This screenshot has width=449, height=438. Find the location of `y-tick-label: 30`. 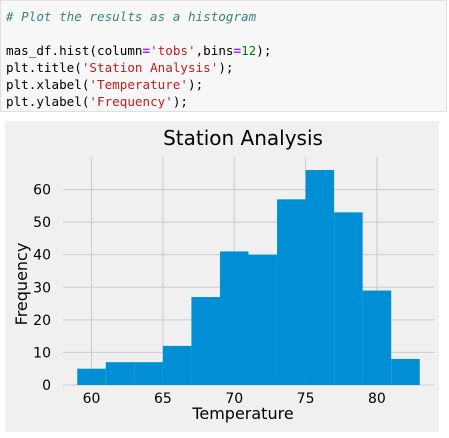

y-tick-label: 30 is located at coordinates (42, 288).